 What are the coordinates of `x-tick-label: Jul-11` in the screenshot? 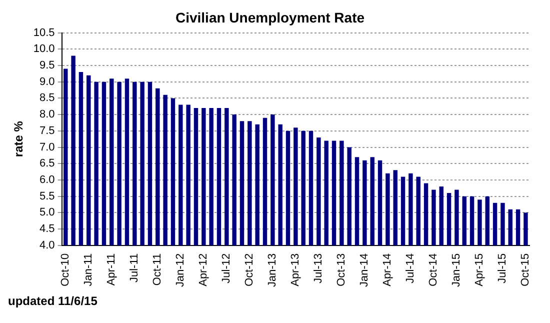 It's located at (134, 268).